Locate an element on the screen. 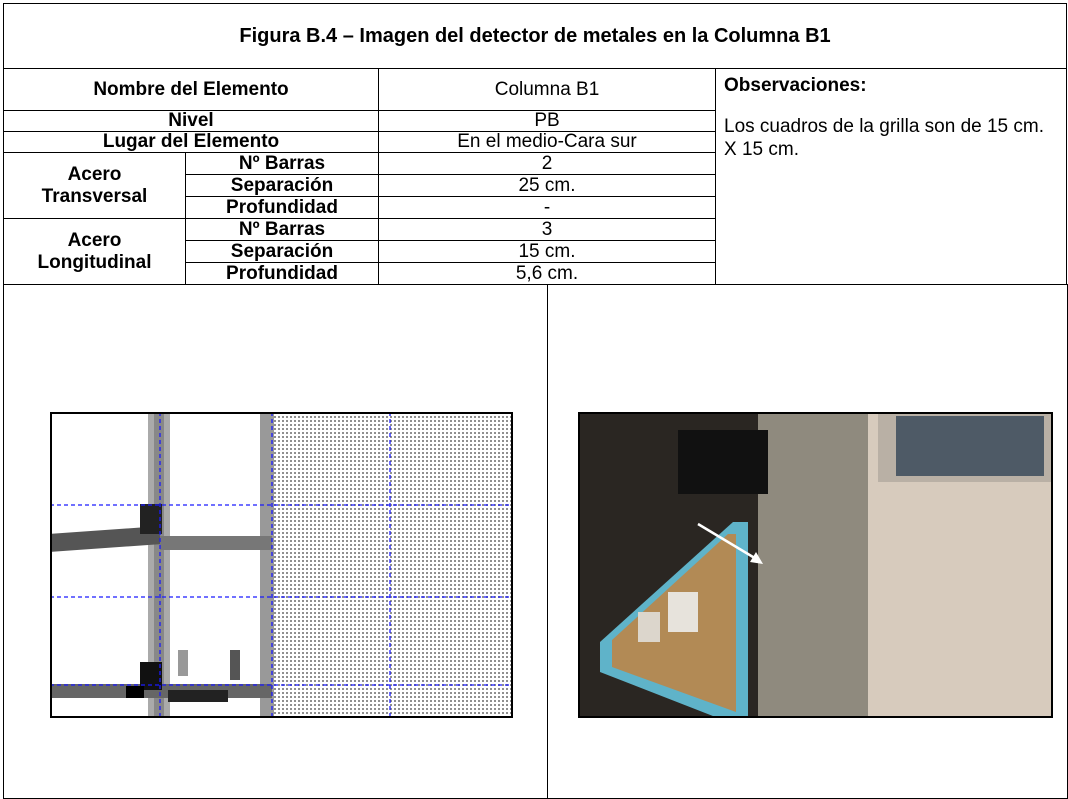 This screenshot has height=799, width=1068. sub-value: 15 cm. is located at coordinates (547, 251).